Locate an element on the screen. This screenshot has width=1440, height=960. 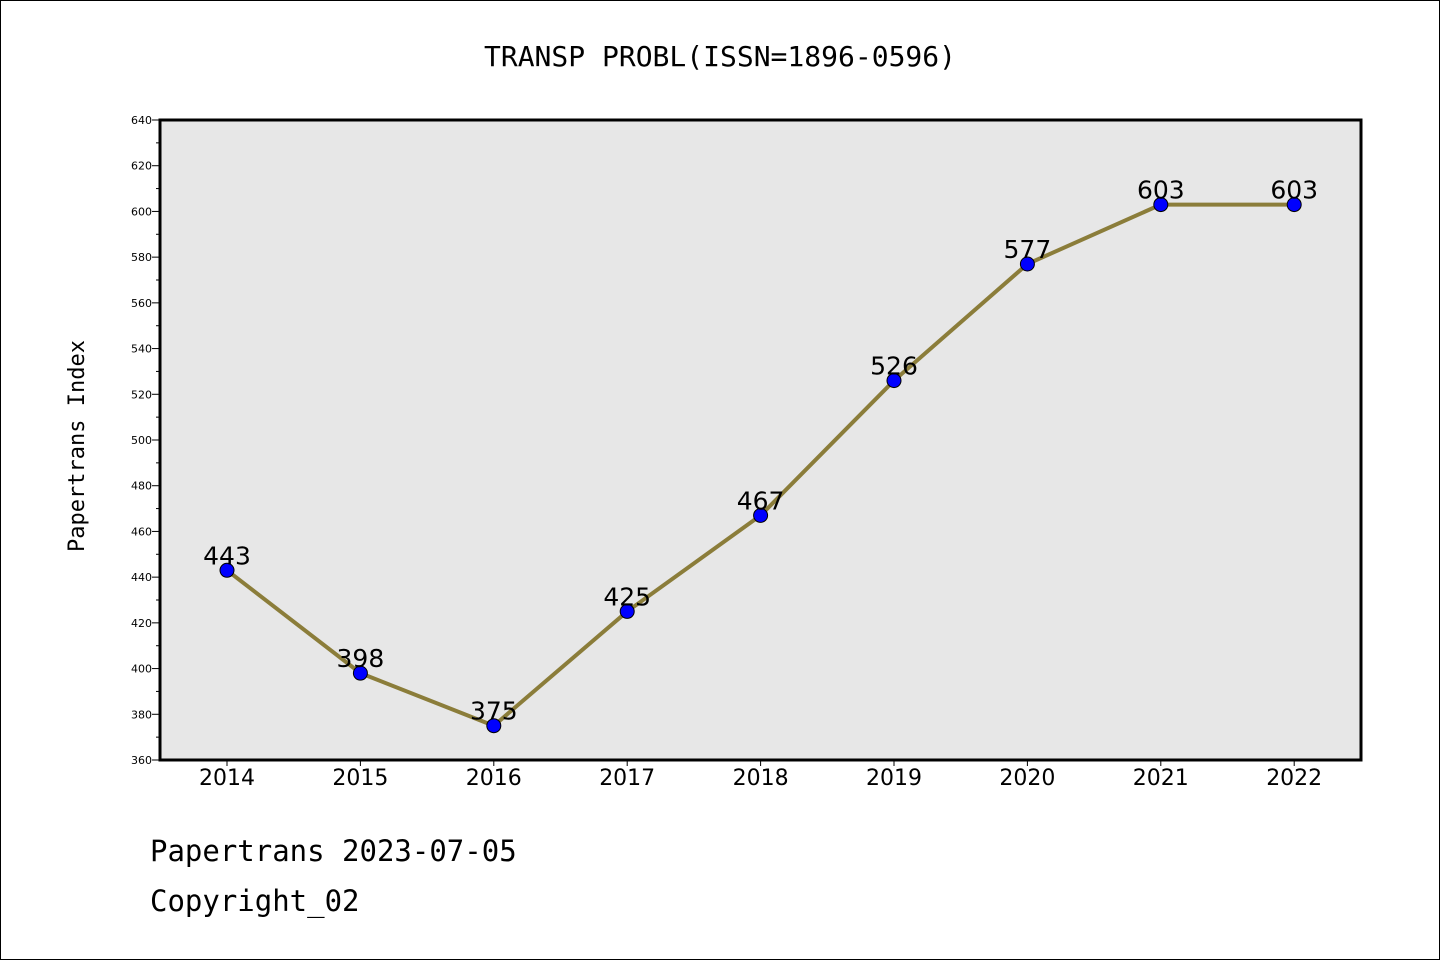
y-tick-label: 500 is located at coordinates (141, 440).